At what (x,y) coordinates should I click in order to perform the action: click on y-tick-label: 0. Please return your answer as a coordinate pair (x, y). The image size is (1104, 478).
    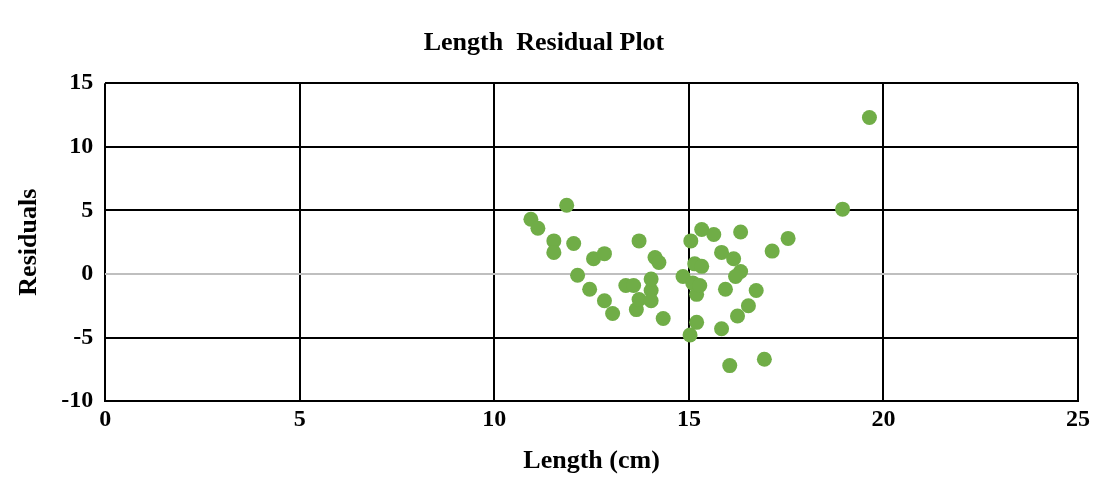
    Looking at the image, I should click on (87, 272).